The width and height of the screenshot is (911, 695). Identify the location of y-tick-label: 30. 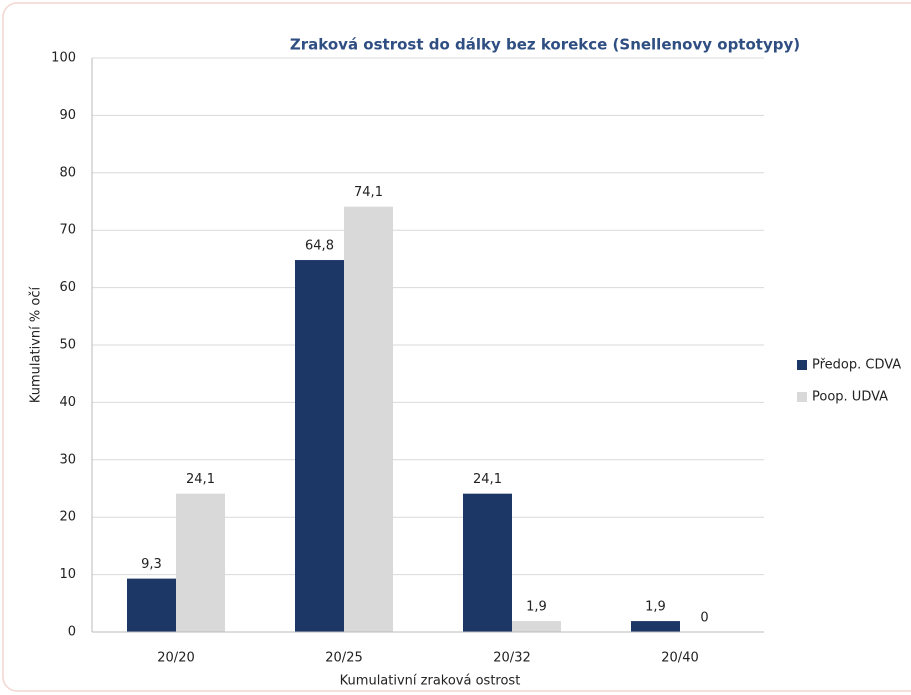
(67, 459).